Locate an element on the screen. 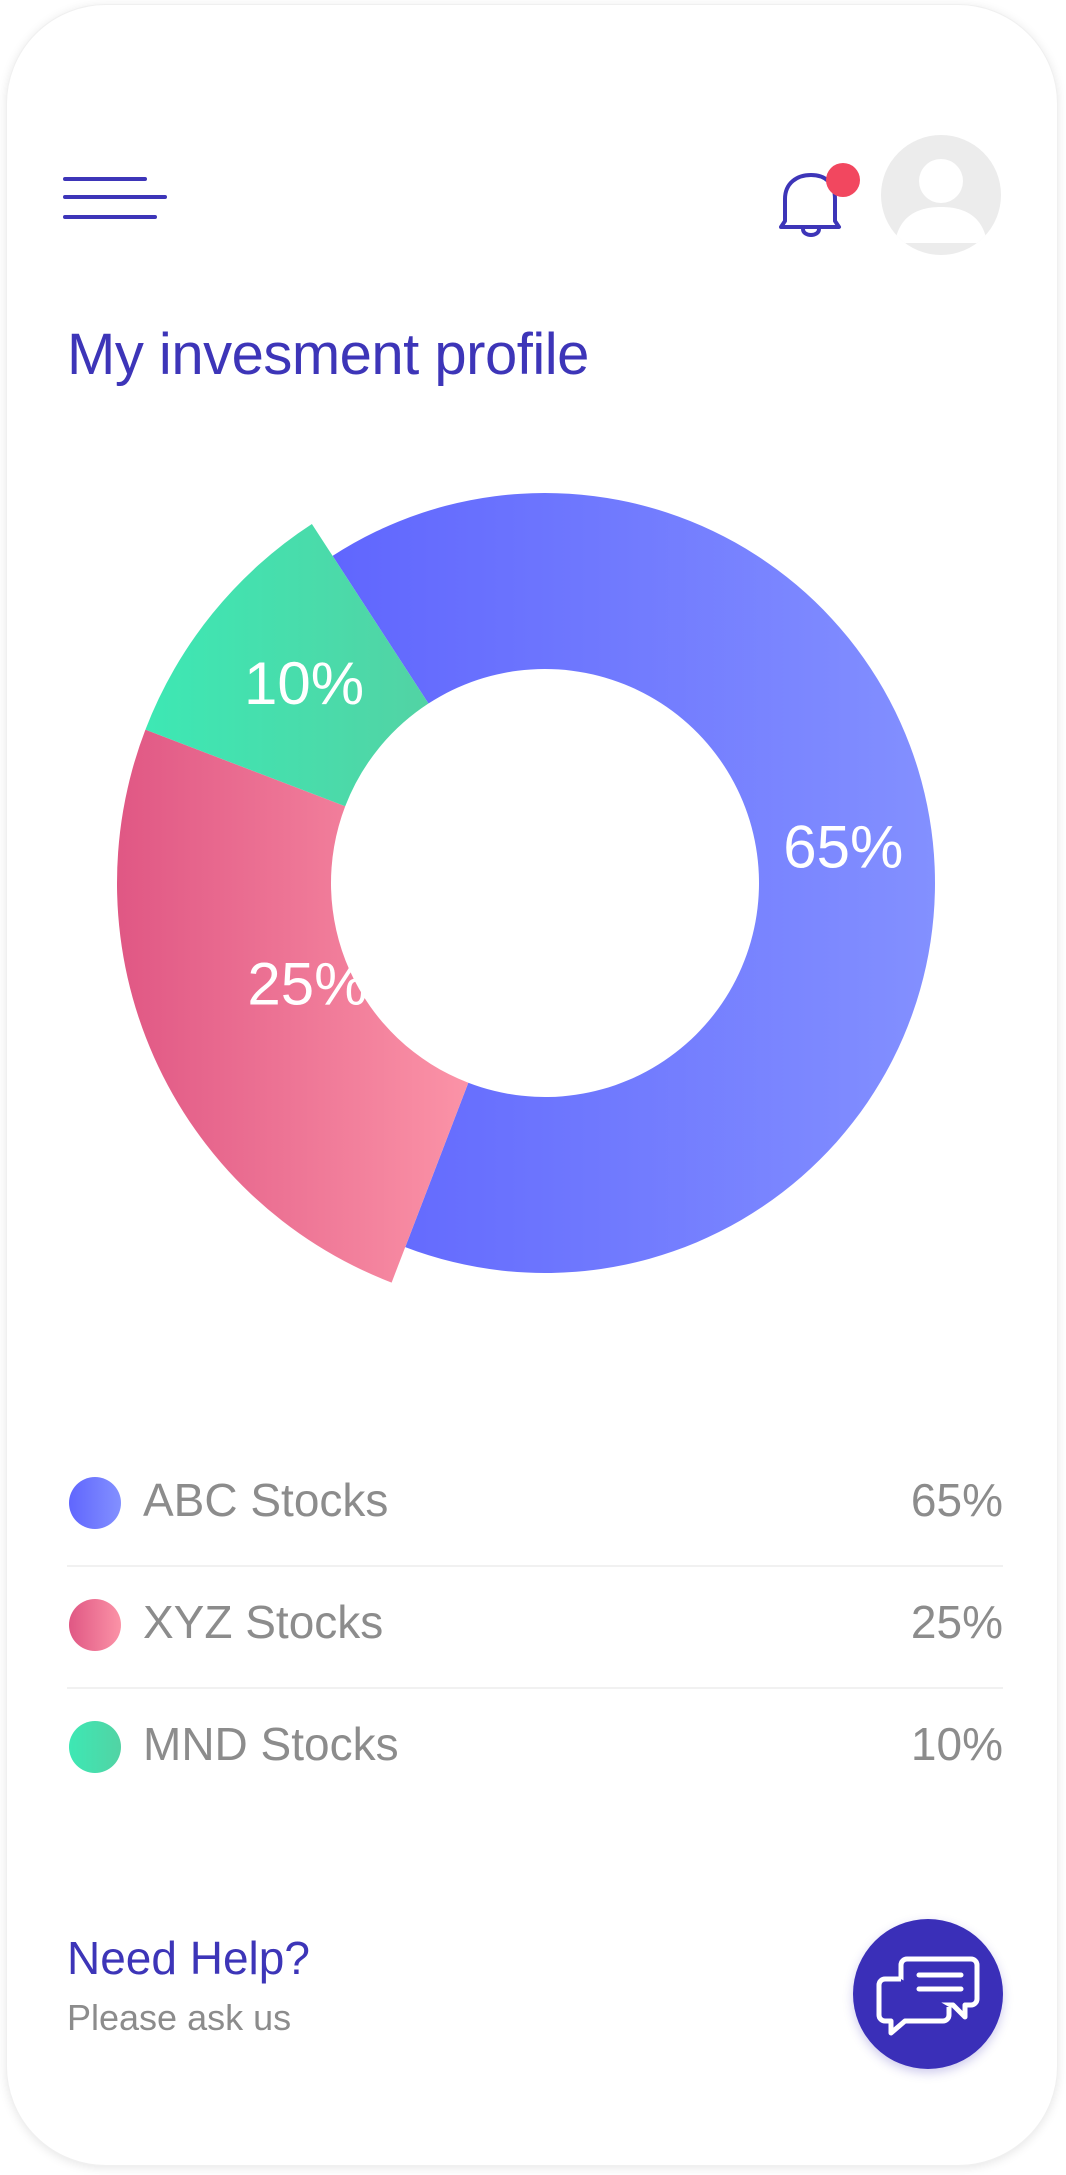 Image resolution: width=1066 pixels, height=2175 pixels. legend-item-xyz: XYZ Stocks 25% is located at coordinates (535, 1628).